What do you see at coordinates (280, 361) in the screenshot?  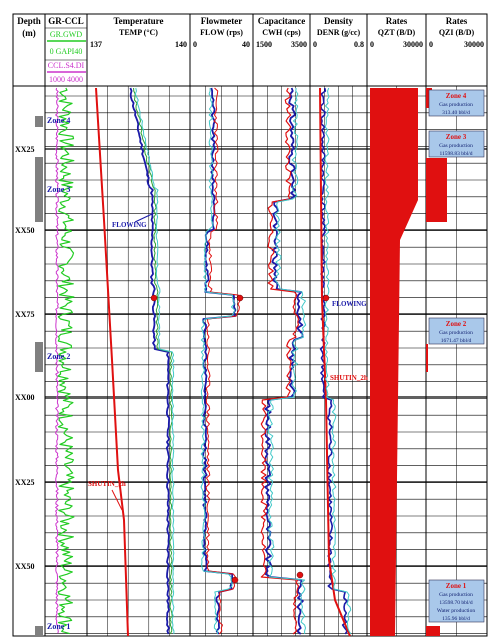 I see `cap-curve2` at bounding box center [280, 361].